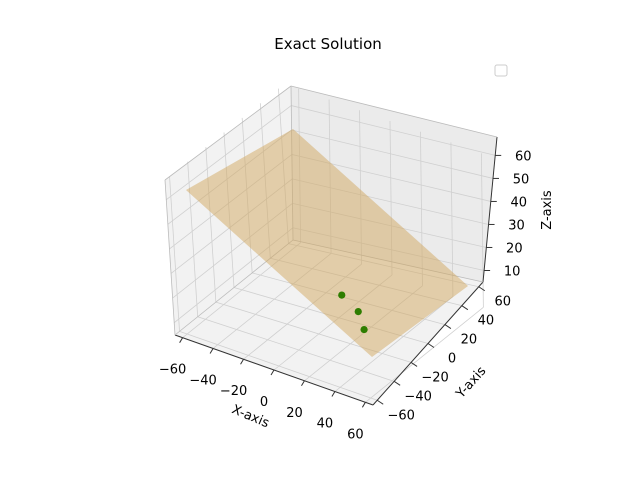 Image resolution: width=640 pixels, height=480 pixels. I want to click on z-tick-label: 50, so click(521, 179).